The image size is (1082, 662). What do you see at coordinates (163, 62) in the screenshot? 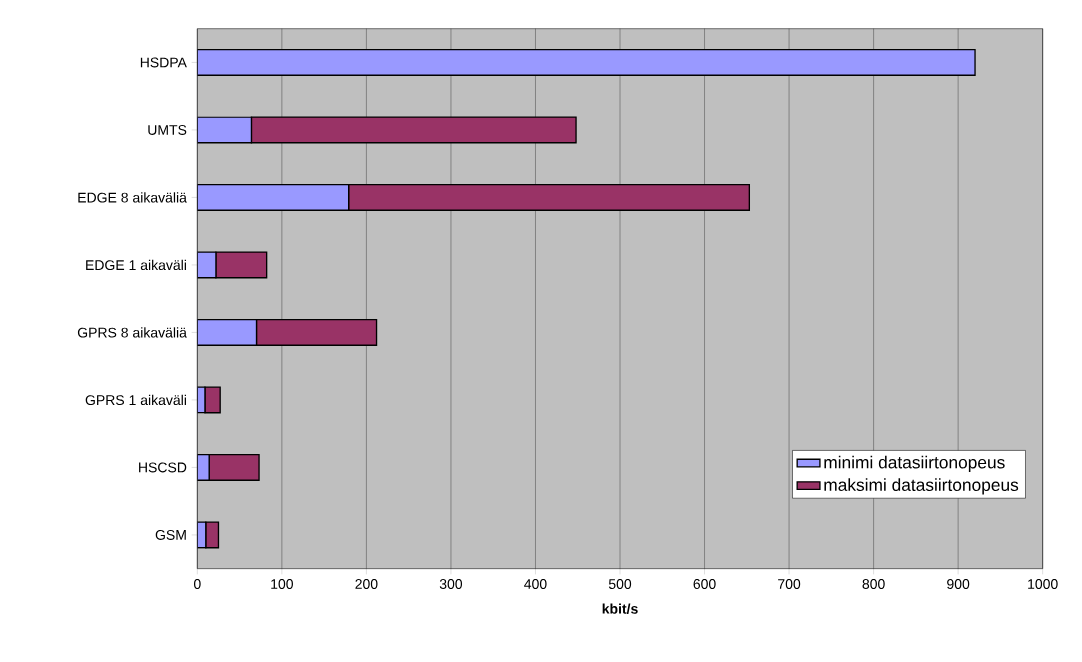
I see `y-tick-label: HSDPA` at bounding box center [163, 62].